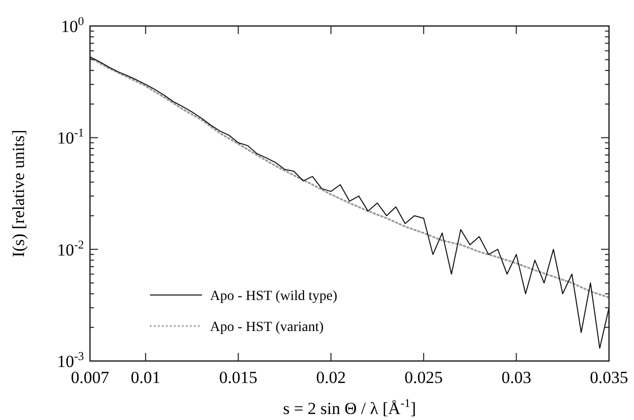 The image size is (634, 420). What do you see at coordinates (423, 377) in the screenshot?
I see `x-tick-label: 0.025` at bounding box center [423, 377].